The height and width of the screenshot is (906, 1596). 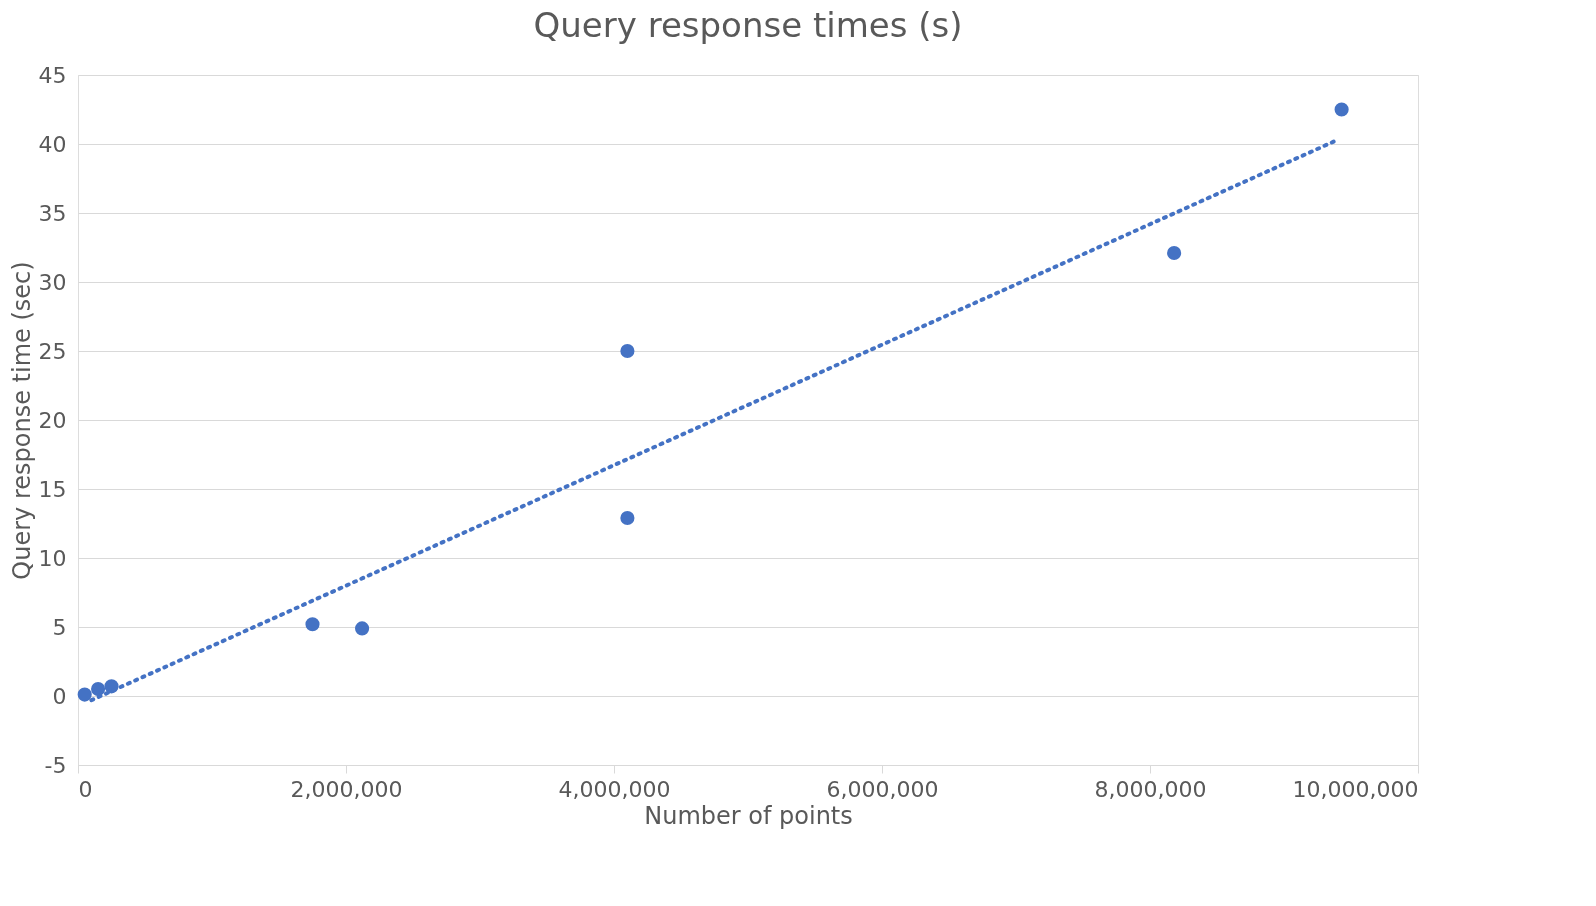 What do you see at coordinates (346, 789) in the screenshot?
I see `x-tick-label: 2,000,000` at bounding box center [346, 789].